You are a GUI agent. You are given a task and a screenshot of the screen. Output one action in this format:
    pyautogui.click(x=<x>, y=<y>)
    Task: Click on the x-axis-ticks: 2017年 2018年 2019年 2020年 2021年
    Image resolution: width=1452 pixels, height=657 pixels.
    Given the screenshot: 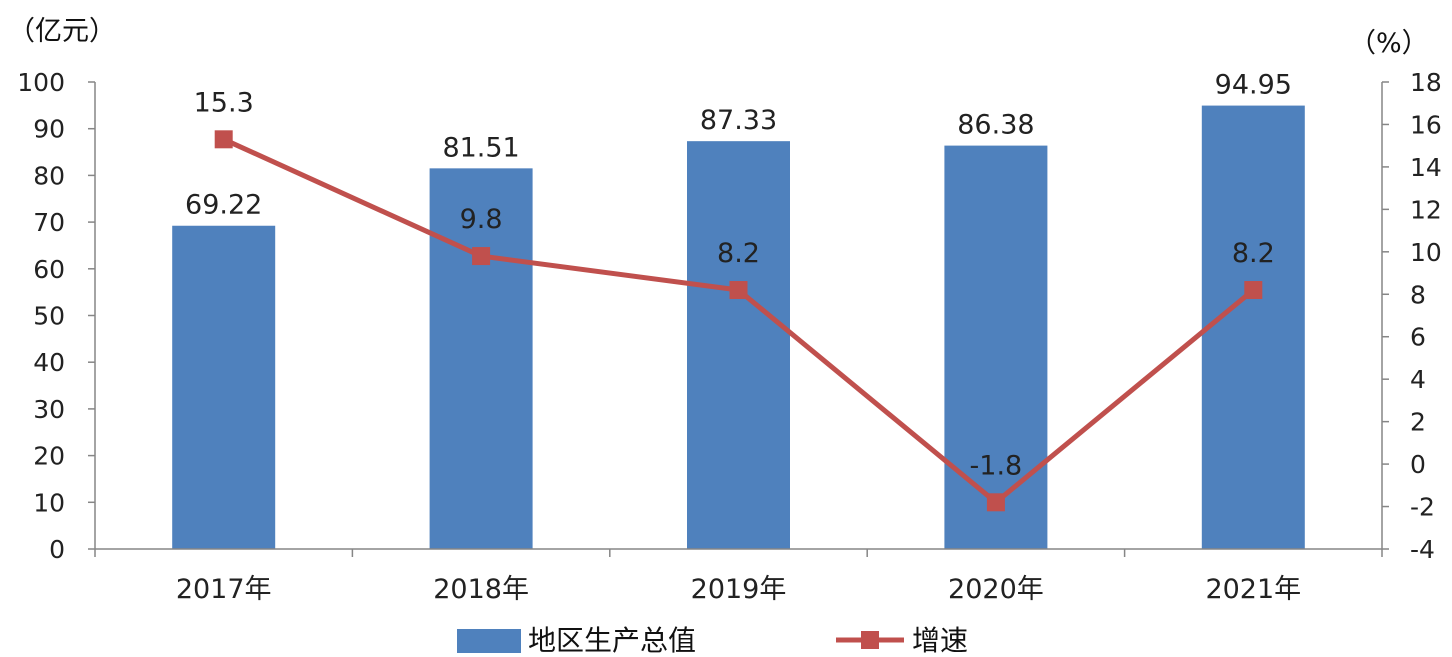 What is the action you would take?
    pyautogui.click(x=738, y=589)
    